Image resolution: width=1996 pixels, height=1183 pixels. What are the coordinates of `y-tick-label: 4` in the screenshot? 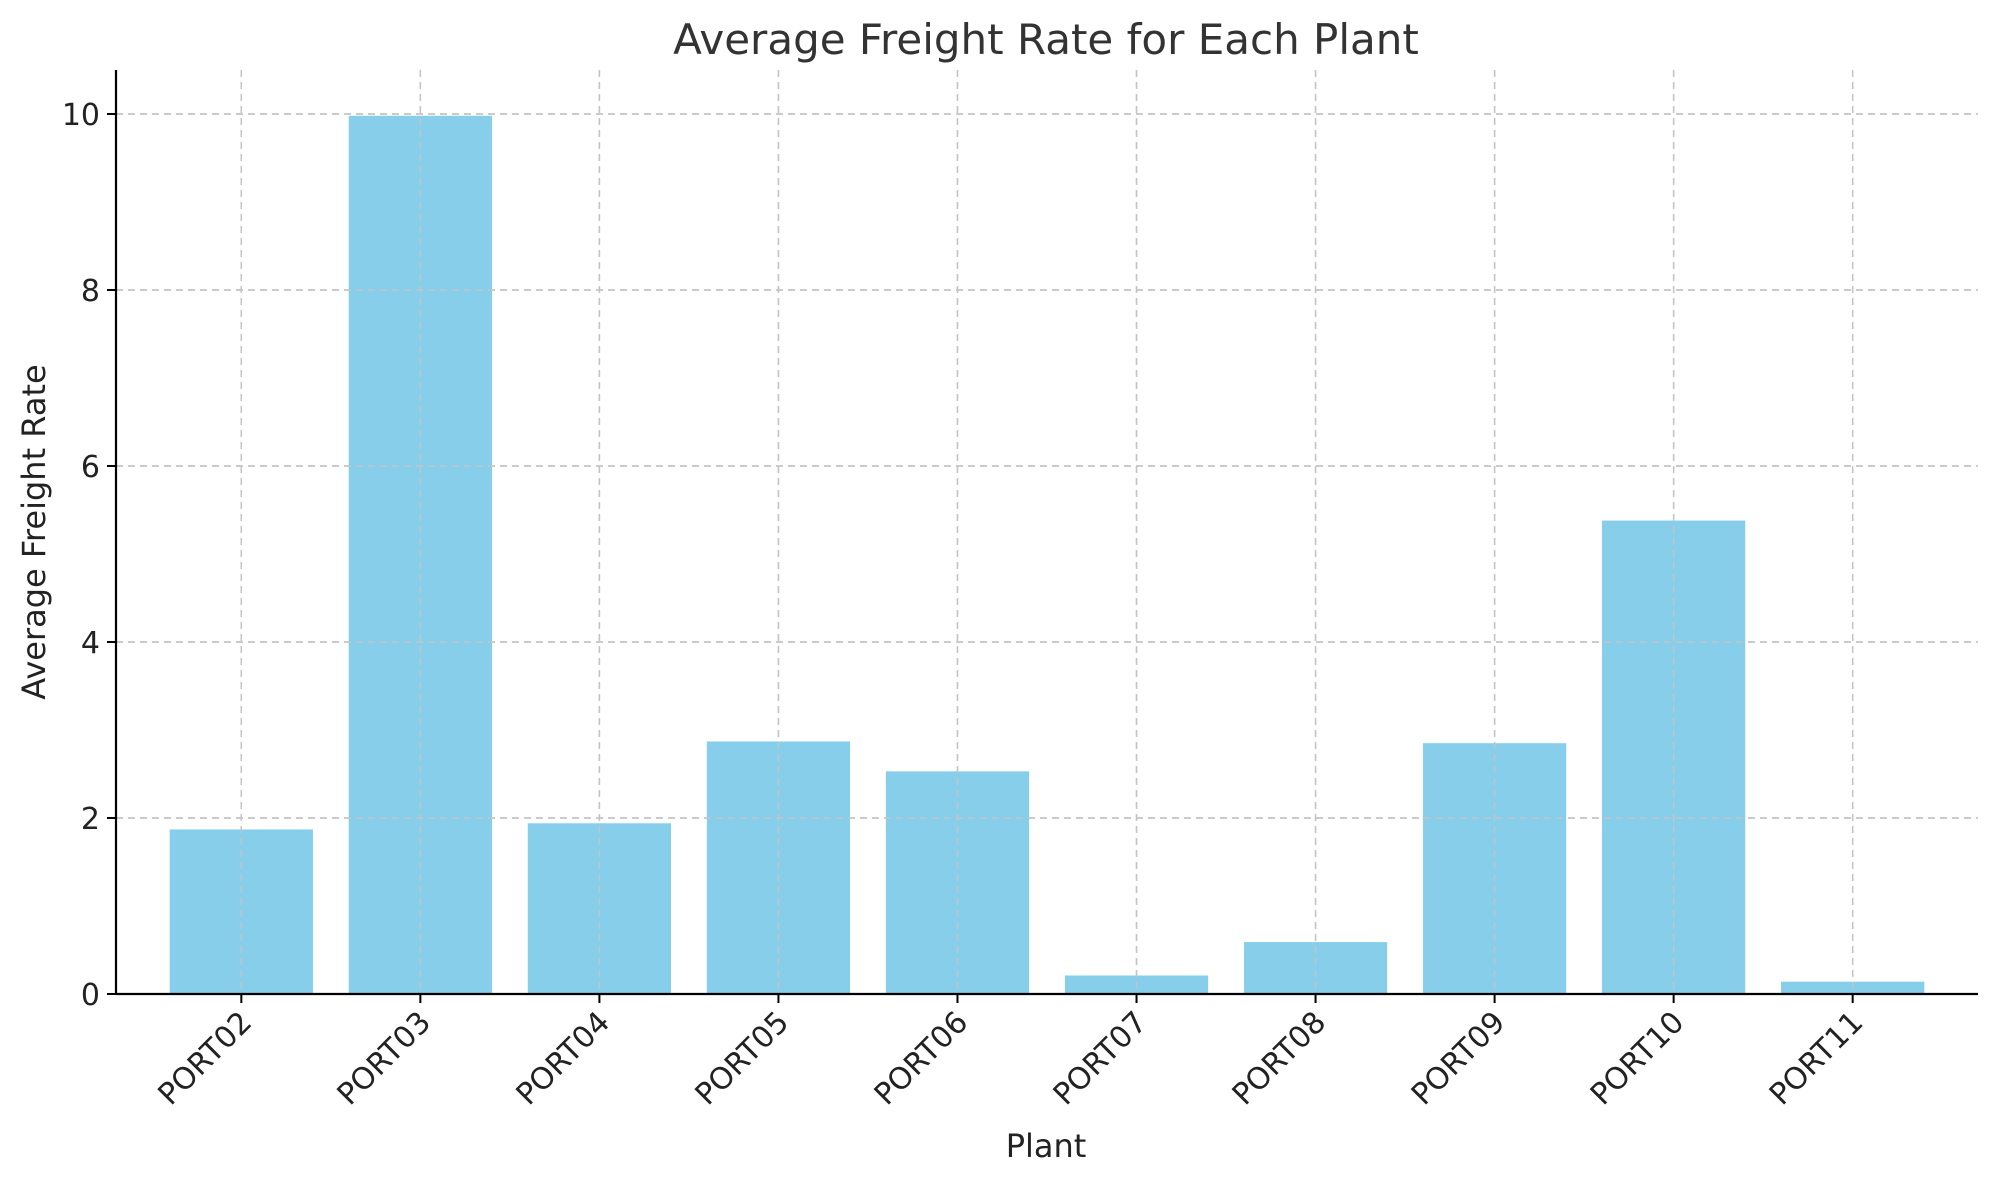 It's located at (90, 643).